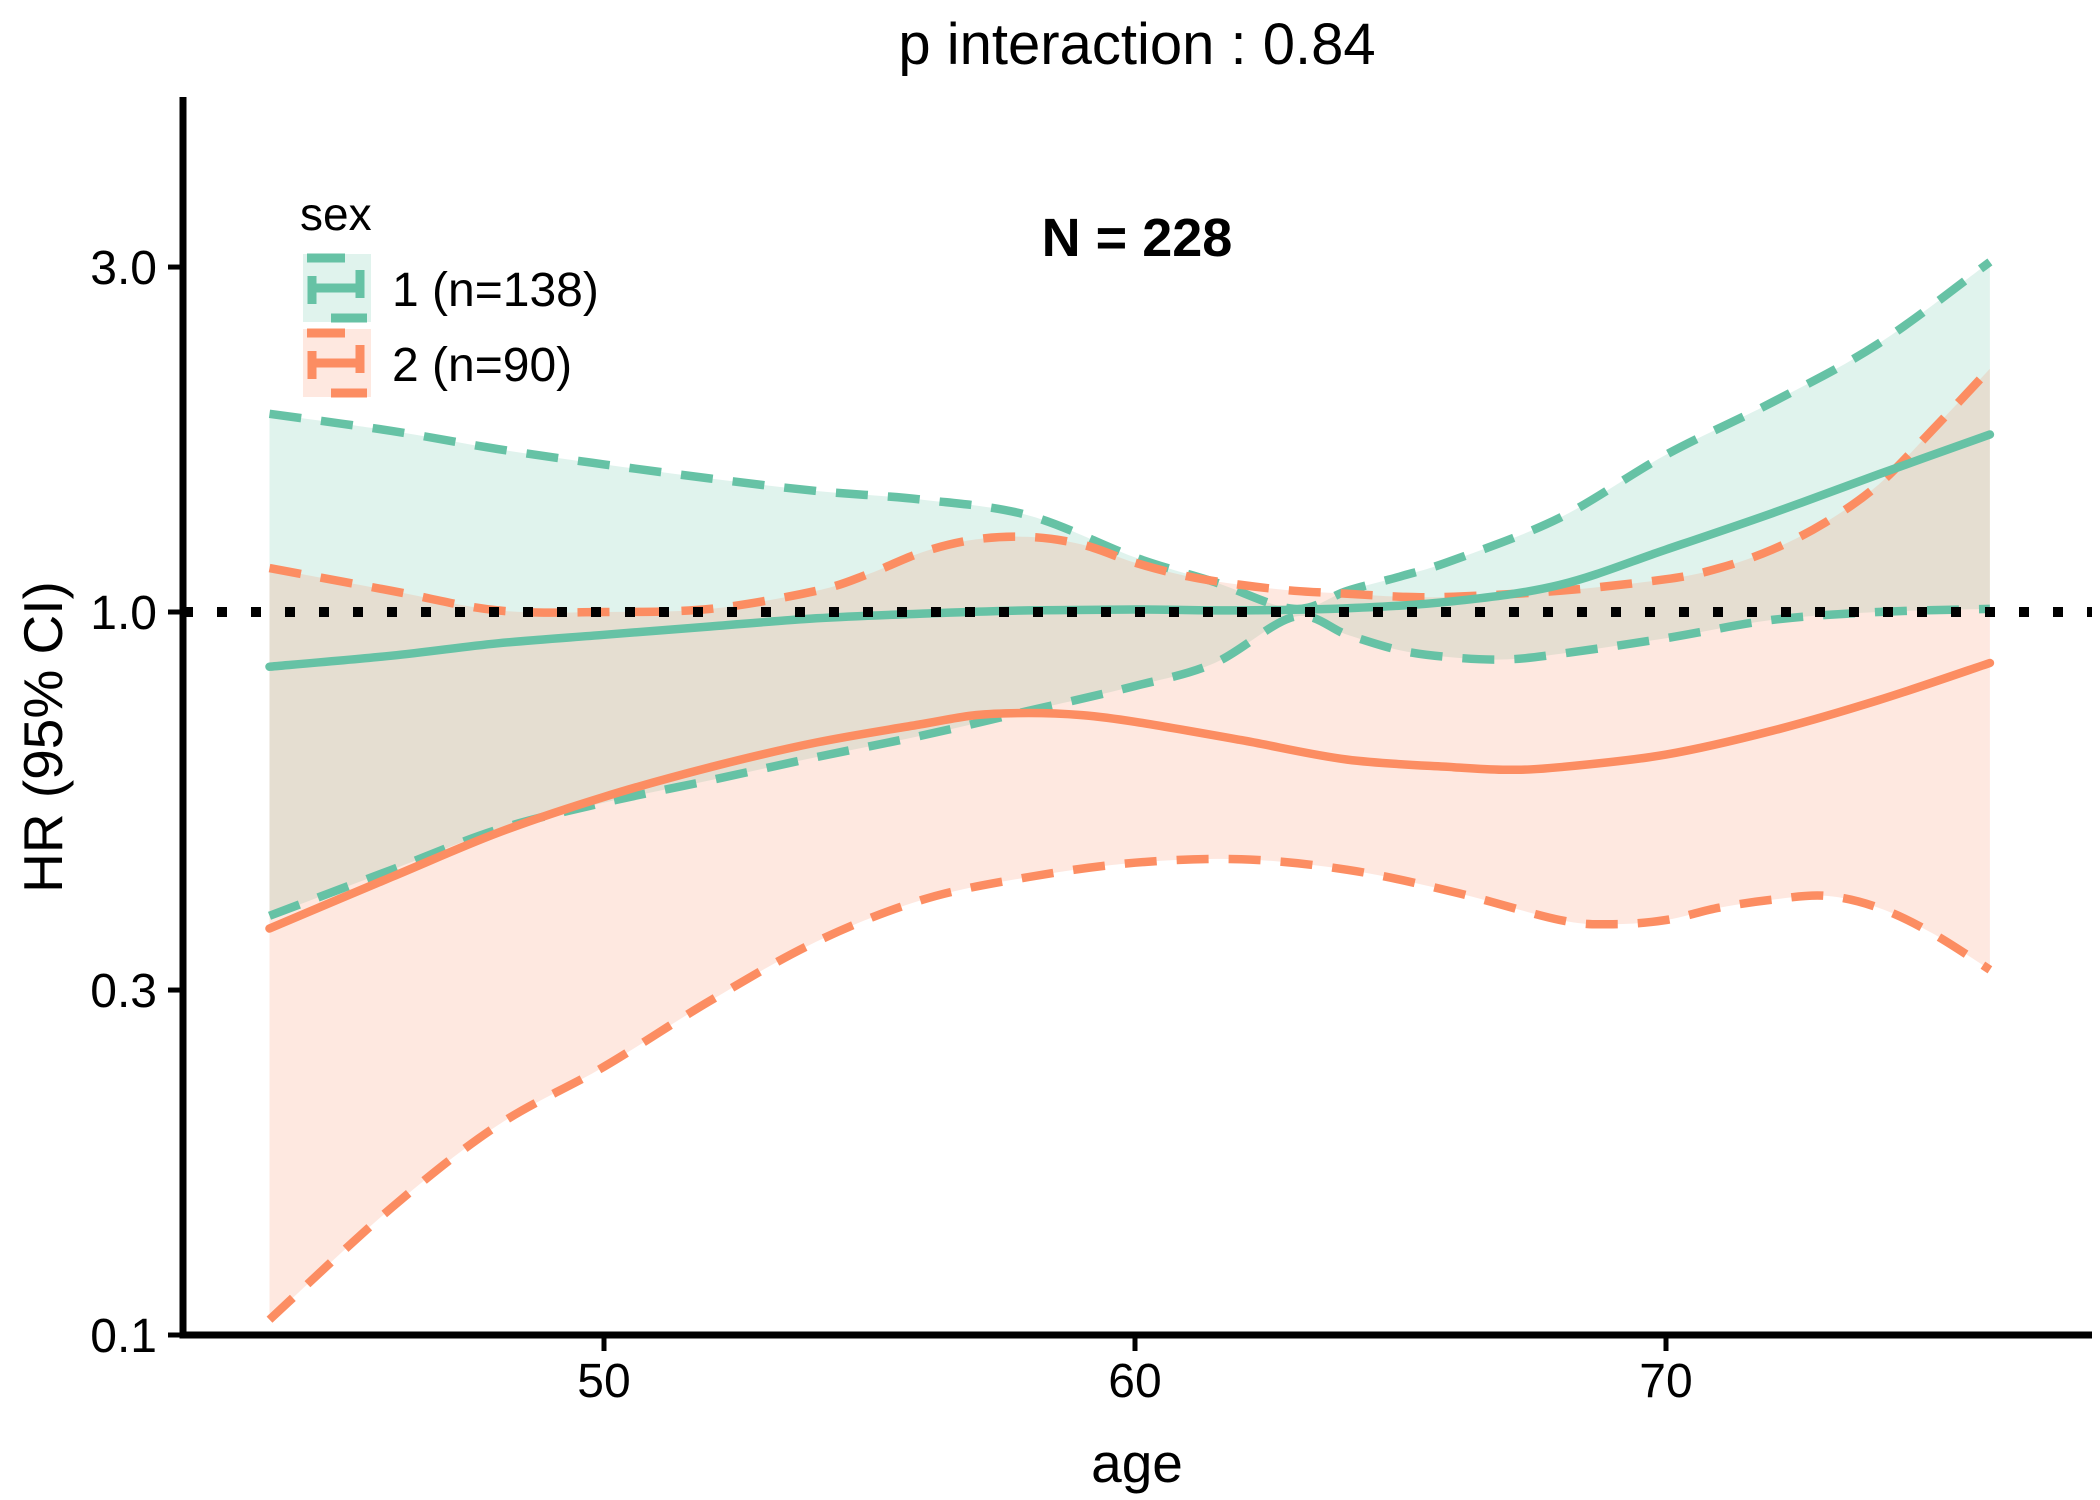  Describe the element at coordinates (482, 365) in the screenshot. I see `legend-item-2-label: 2 (n=90)` at that location.